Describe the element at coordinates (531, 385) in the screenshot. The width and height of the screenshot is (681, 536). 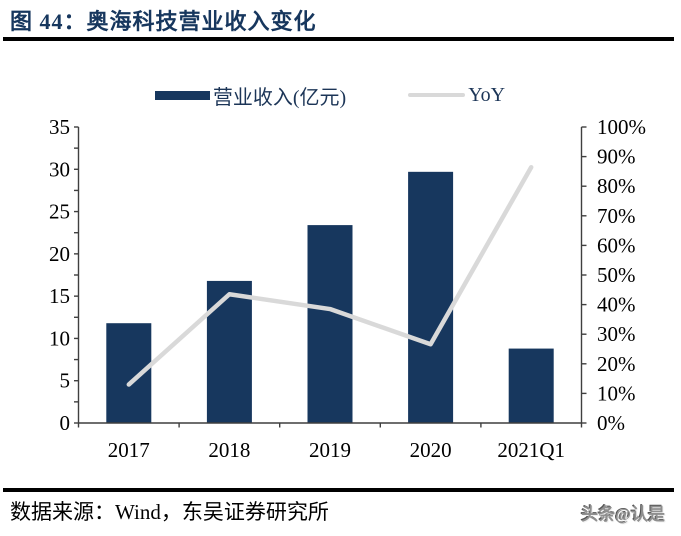
I see `revenue-bar-2021Q1` at that location.